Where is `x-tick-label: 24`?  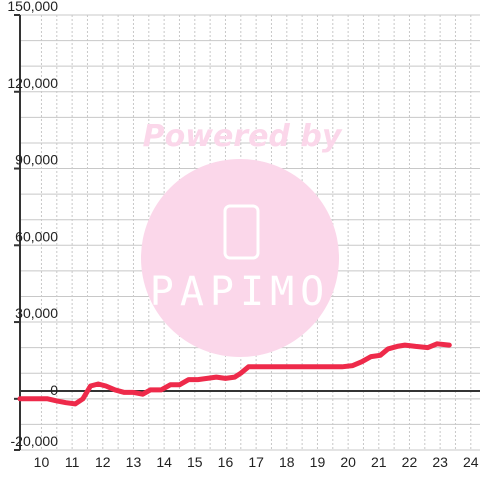 x-tick-label: 24 is located at coordinates (471, 462).